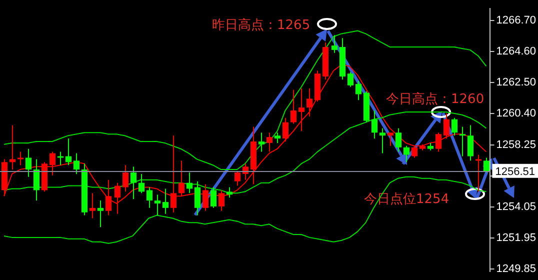 The height and width of the screenshot is (280, 538). Describe the element at coordinates (407, 199) in the screenshot. I see `annotation: 今日点位1254` at that location.